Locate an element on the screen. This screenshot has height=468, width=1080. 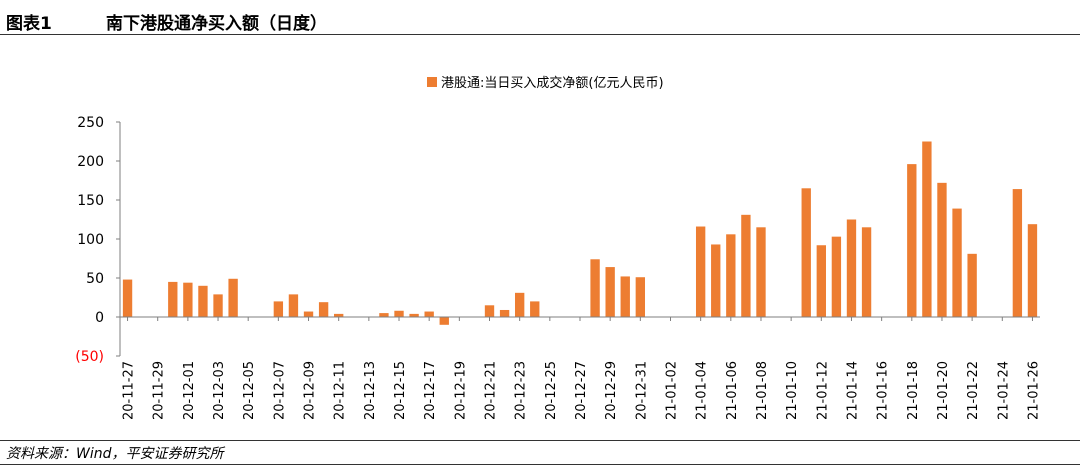
y-tick-label: 250 is located at coordinates (90, 123).